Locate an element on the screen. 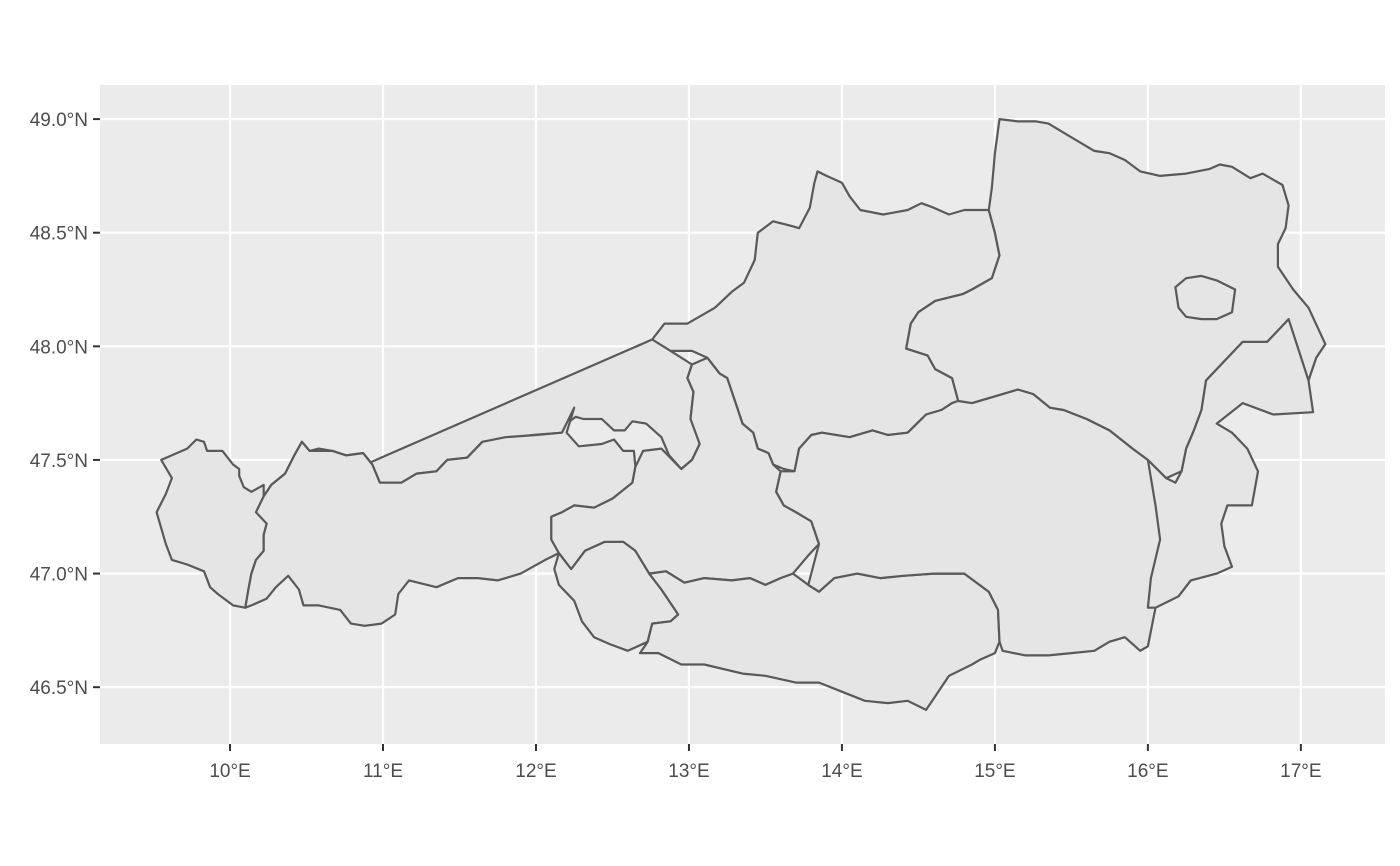 Image resolution: width=1400 pixels, height=866 pixels. x-tick-label: 10°E is located at coordinates (229, 771).